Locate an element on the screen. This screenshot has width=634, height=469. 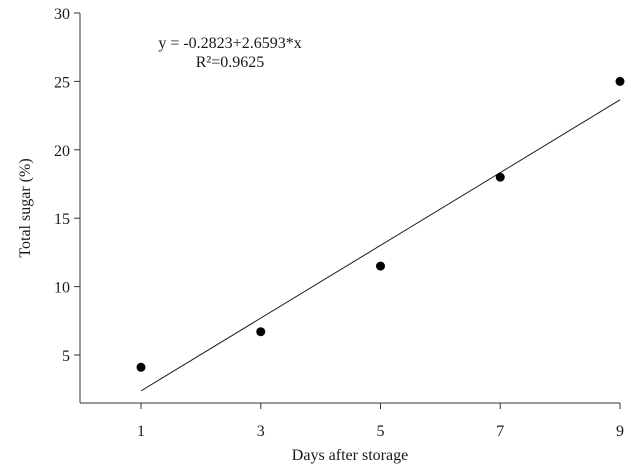
y-tick-label: 30 is located at coordinates (62, 14).